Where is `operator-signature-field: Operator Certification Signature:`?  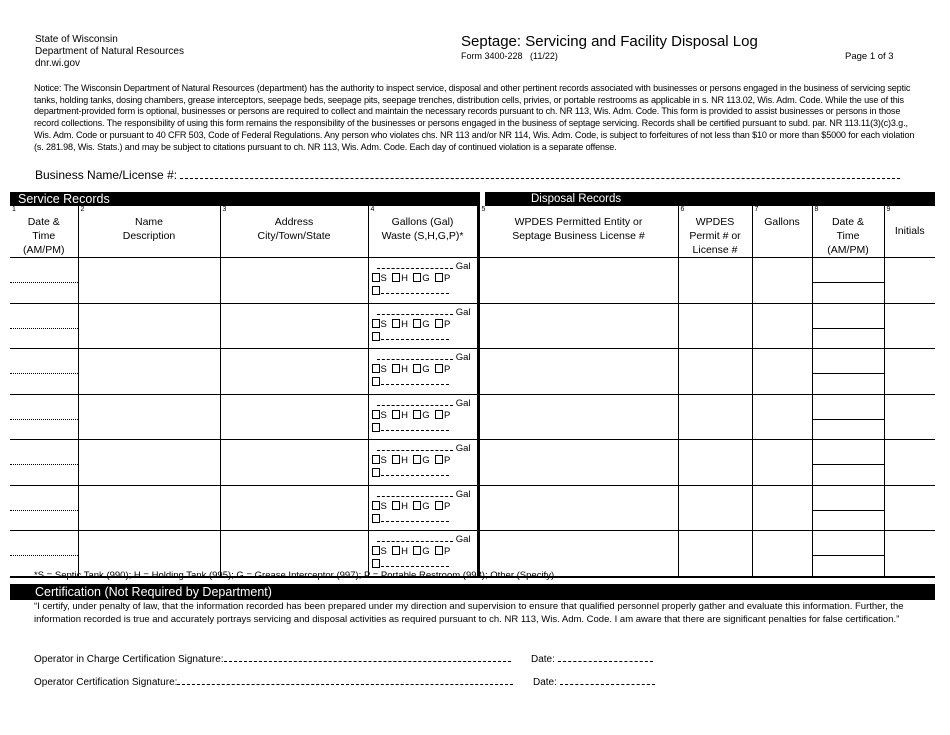
operator-signature-field: Operator Certification Signature: is located at coordinates (274, 681).